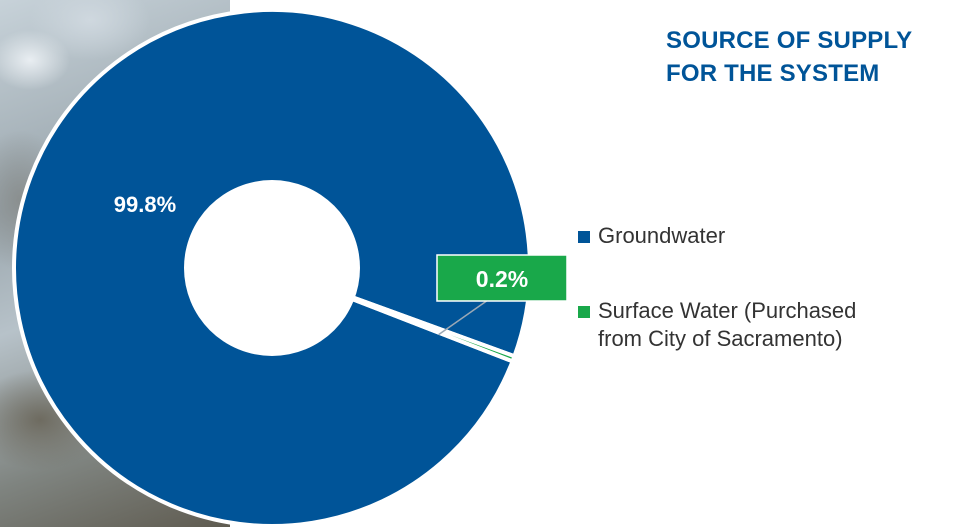 Image resolution: width=954 pixels, height=527 pixels. Describe the element at coordinates (662, 235) in the screenshot. I see `legend-label-groundwater: Groundwater` at that location.